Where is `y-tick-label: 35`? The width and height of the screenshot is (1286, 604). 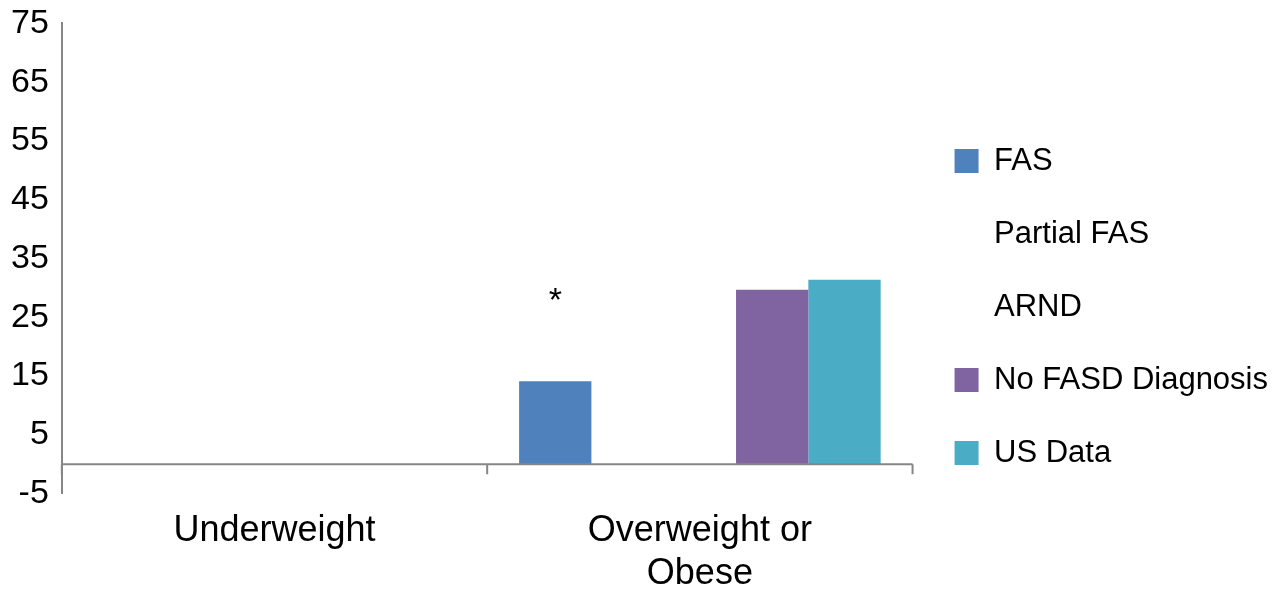
y-tick-label: 35 is located at coordinates (29, 255).